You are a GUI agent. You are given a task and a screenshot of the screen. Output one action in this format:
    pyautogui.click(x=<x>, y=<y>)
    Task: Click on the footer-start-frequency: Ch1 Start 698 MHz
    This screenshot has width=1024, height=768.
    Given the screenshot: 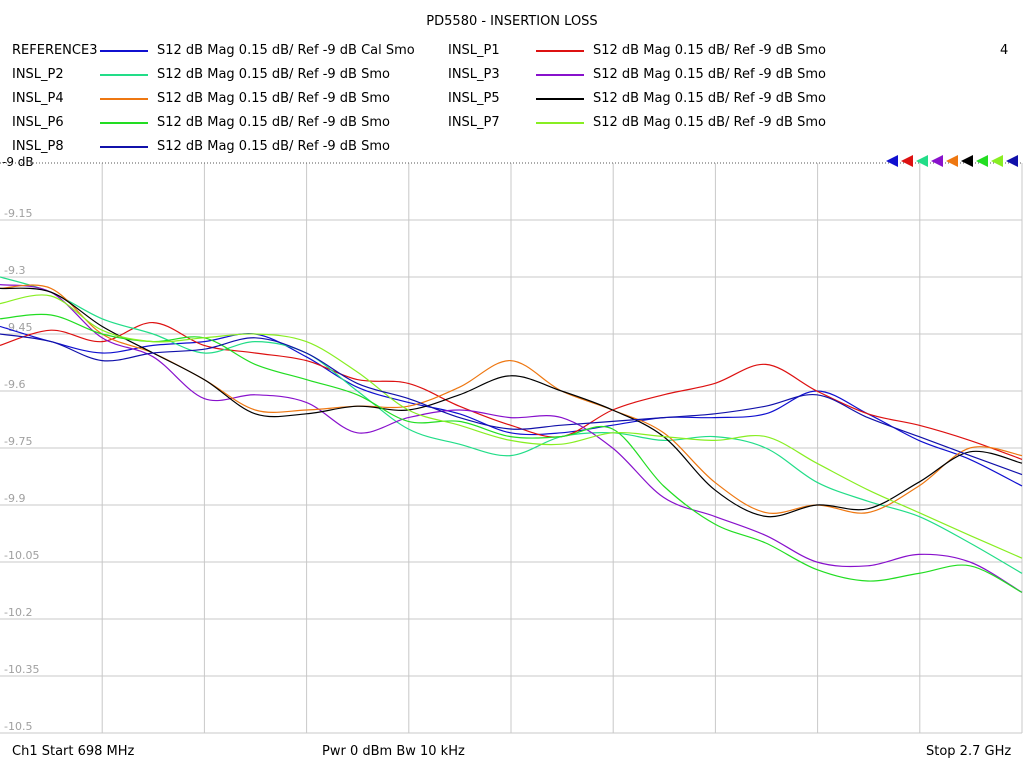 What is the action you would take?
    pyautogui.click(x=73, y=751)
    